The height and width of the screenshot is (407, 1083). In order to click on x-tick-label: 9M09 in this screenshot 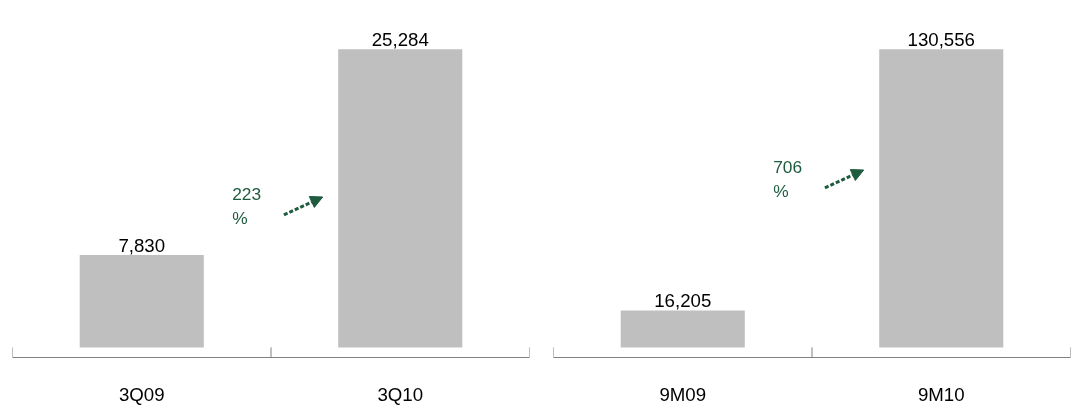, I will do `click(683, 394)`.